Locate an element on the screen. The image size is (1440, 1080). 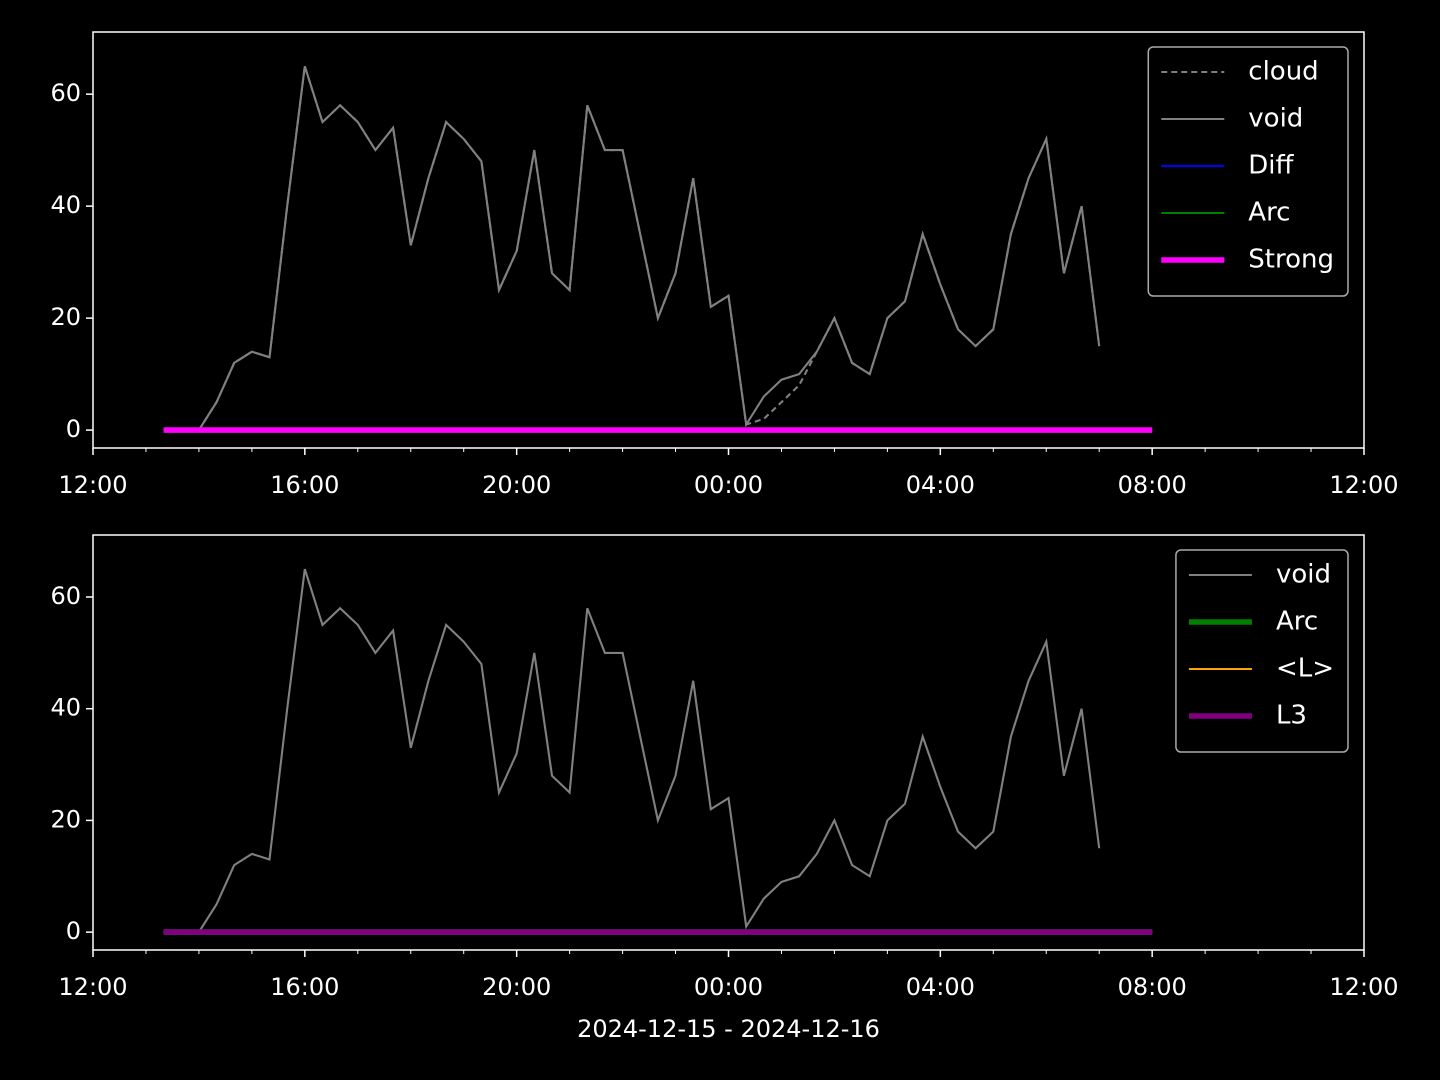
legend-label: <L> is located at coordinates (1305, 669).